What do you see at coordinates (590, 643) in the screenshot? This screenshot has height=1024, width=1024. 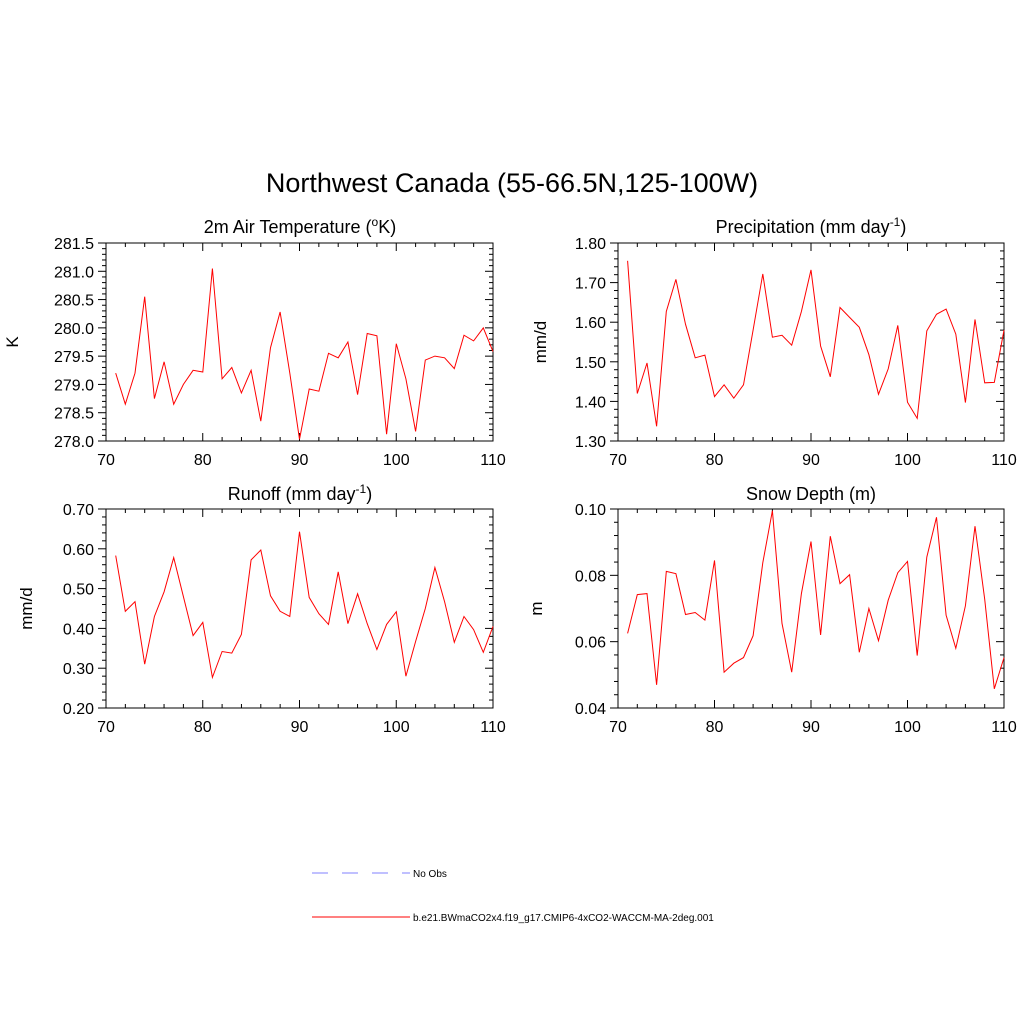 I see `y-tick-label: 0.06` at bounding box center [590, 643].